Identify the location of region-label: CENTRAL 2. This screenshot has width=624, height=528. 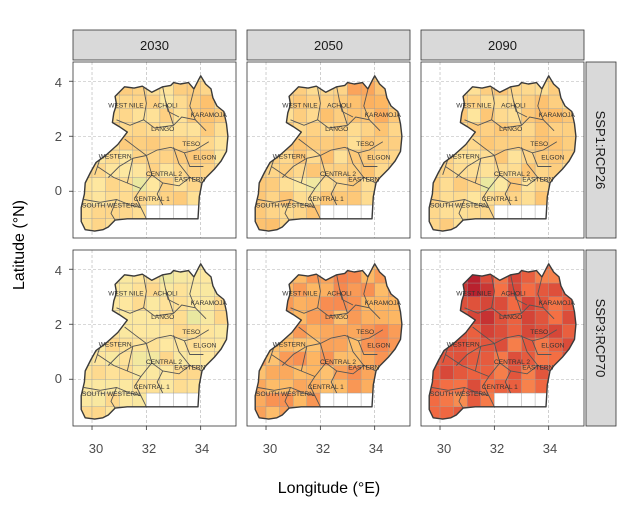
(512, 174).